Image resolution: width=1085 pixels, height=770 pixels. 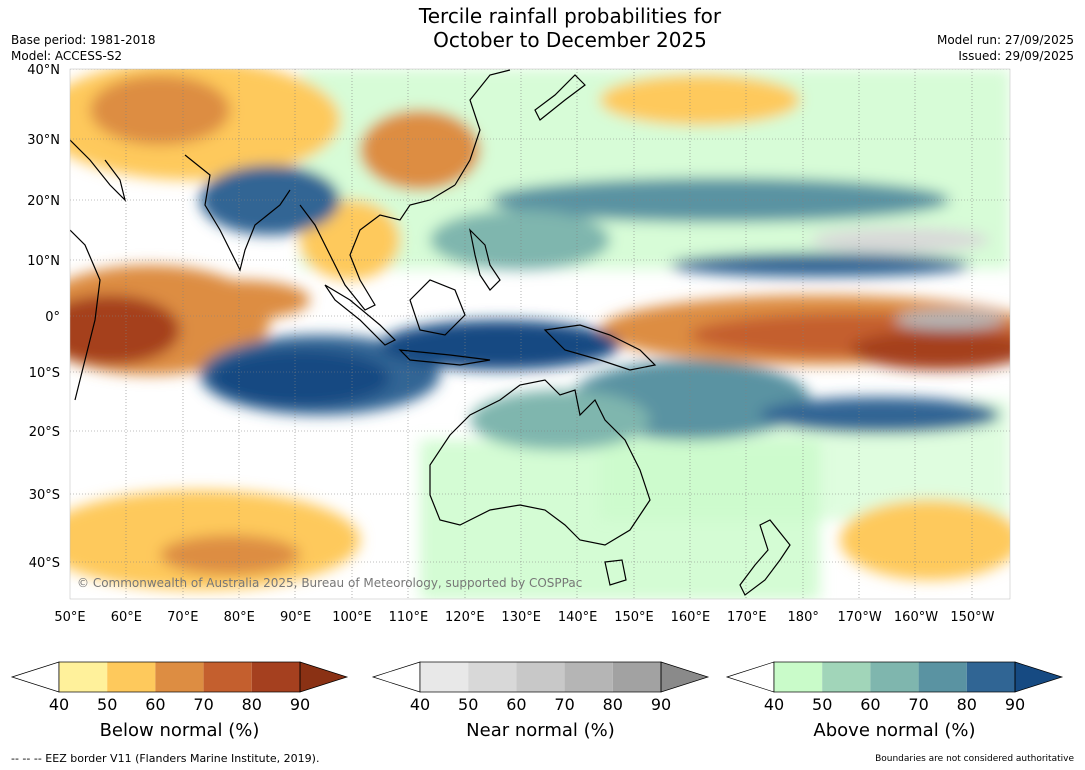 What do you see at coordinates (179, 701) in the screenshot?
I see `legend-colorbar: 40 50 60 70 80 90 Below normal (%)` at bounding box center [179, 701].